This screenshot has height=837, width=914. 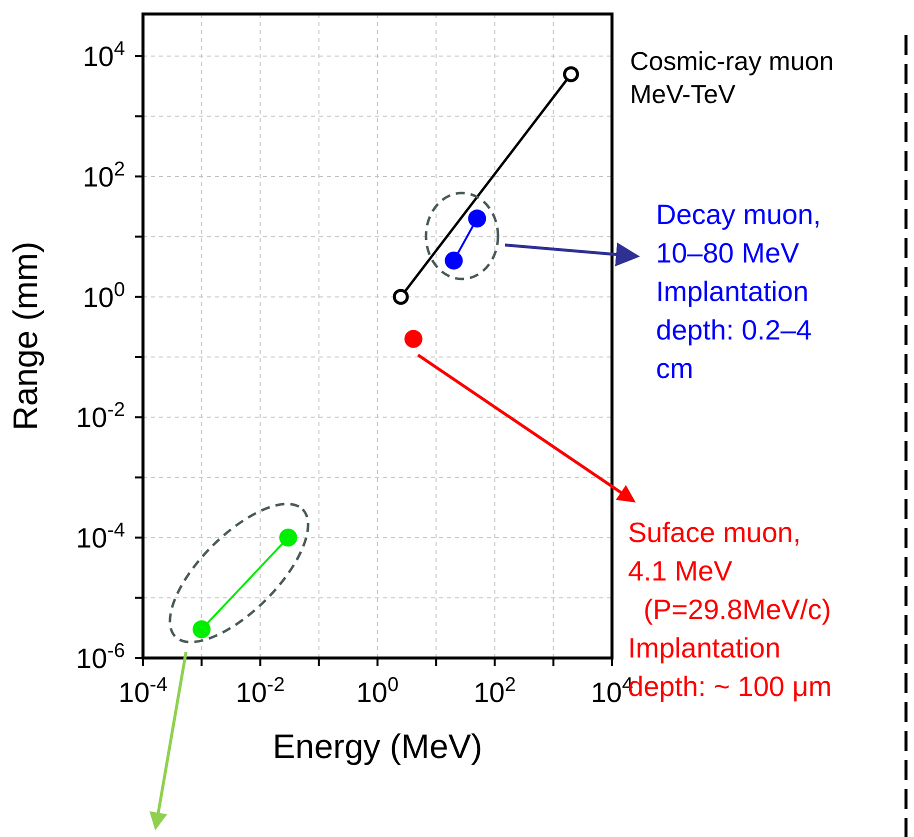 What do you see at coordinates (100, 657) in the screenshot?
I see `y-tick-label: 10$^{-6}$` at bounding box center [100, 657].